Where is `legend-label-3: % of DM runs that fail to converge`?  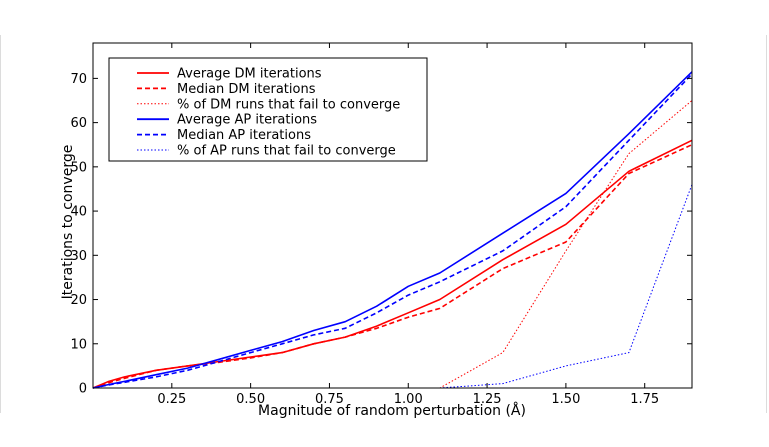 legend-label-3: % of DM runs that fail to converge is located at coordinates (288, 104).